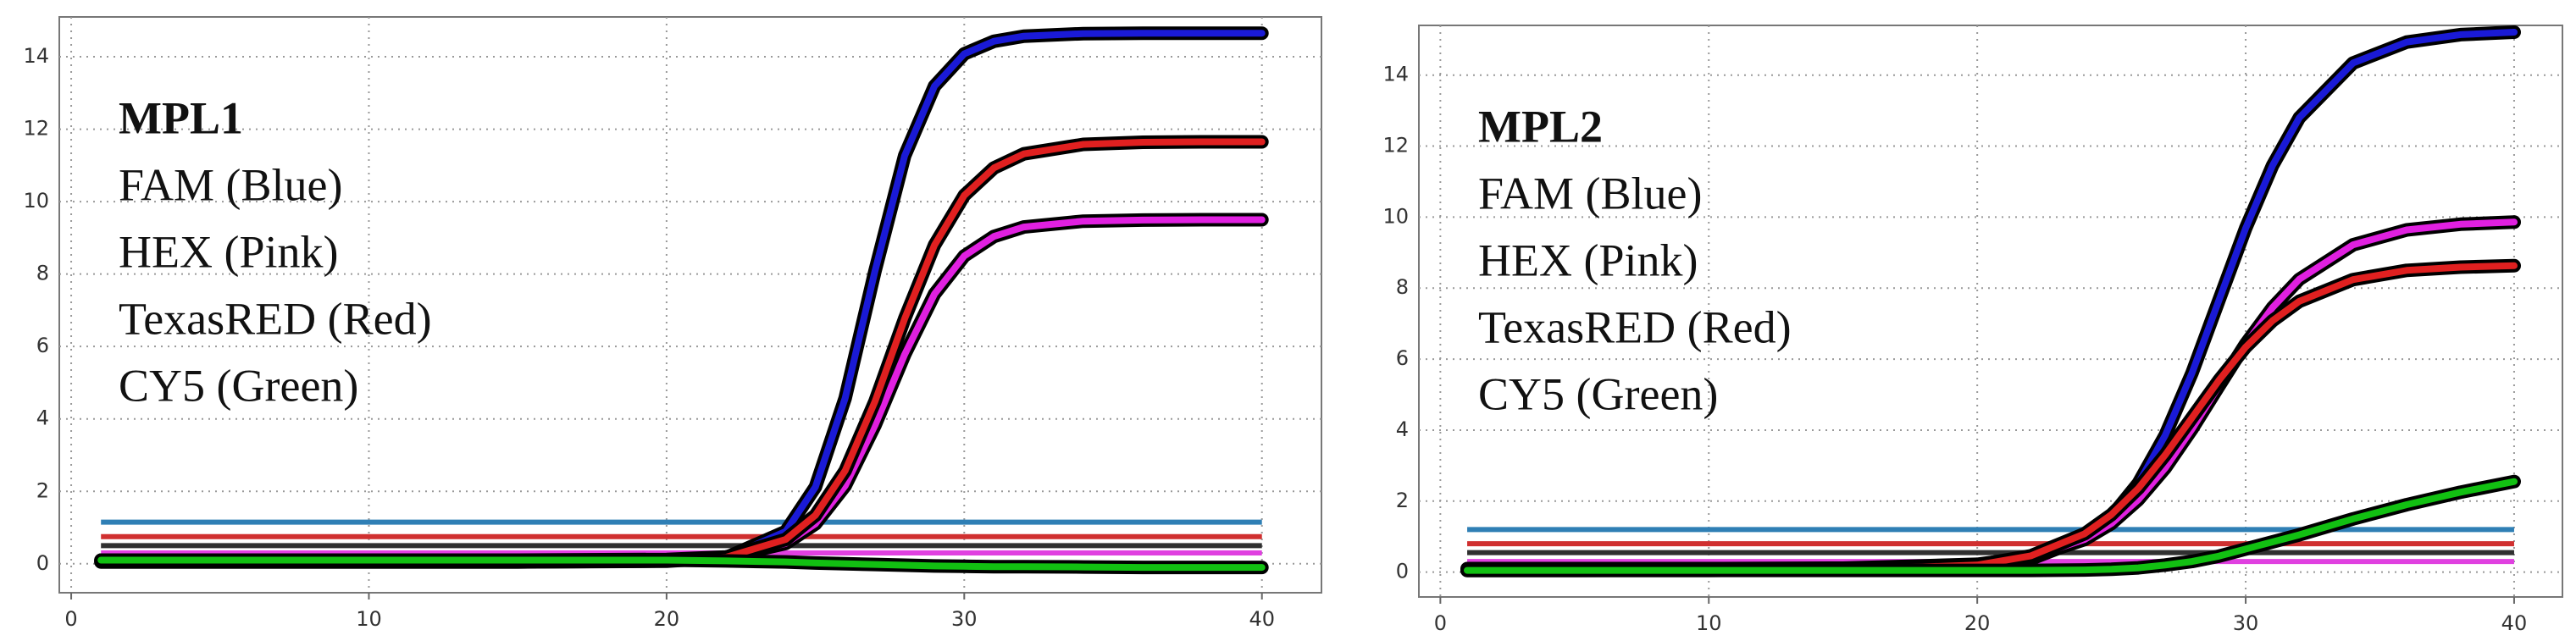 The image size is (2576, 641). What do you see at coordinates (1540, 126) in the screenshot?
I see `chart-title: MPL2` at bounding box center [1540, 126].